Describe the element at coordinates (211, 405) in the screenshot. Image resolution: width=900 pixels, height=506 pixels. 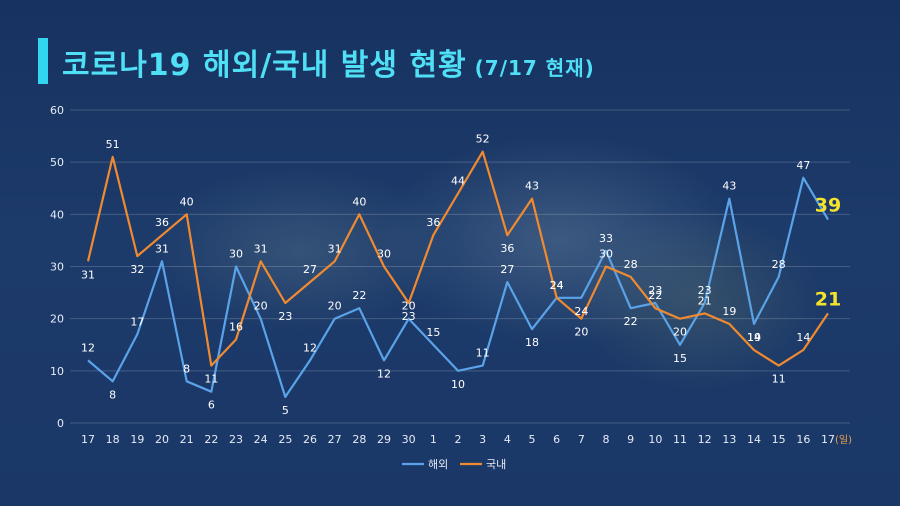
I see `data-label: 6` at that location.